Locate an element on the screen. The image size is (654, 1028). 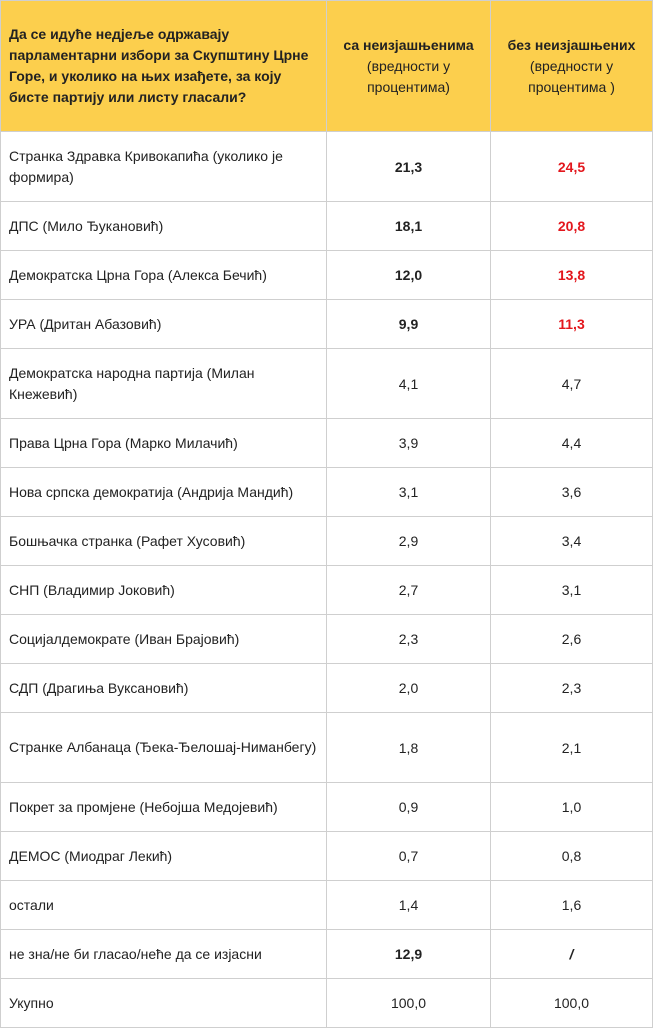
total-label: Укупно is located at coordinates (163, 1003).